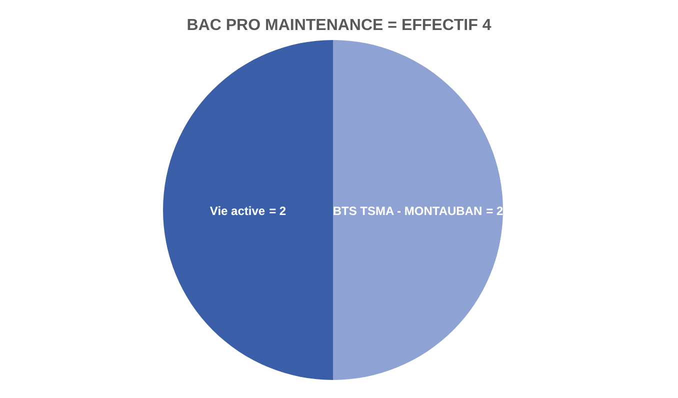  Describe the element at coordinates (238, 211) in the screenshot. I see `slice-label: Vie active` at that location.